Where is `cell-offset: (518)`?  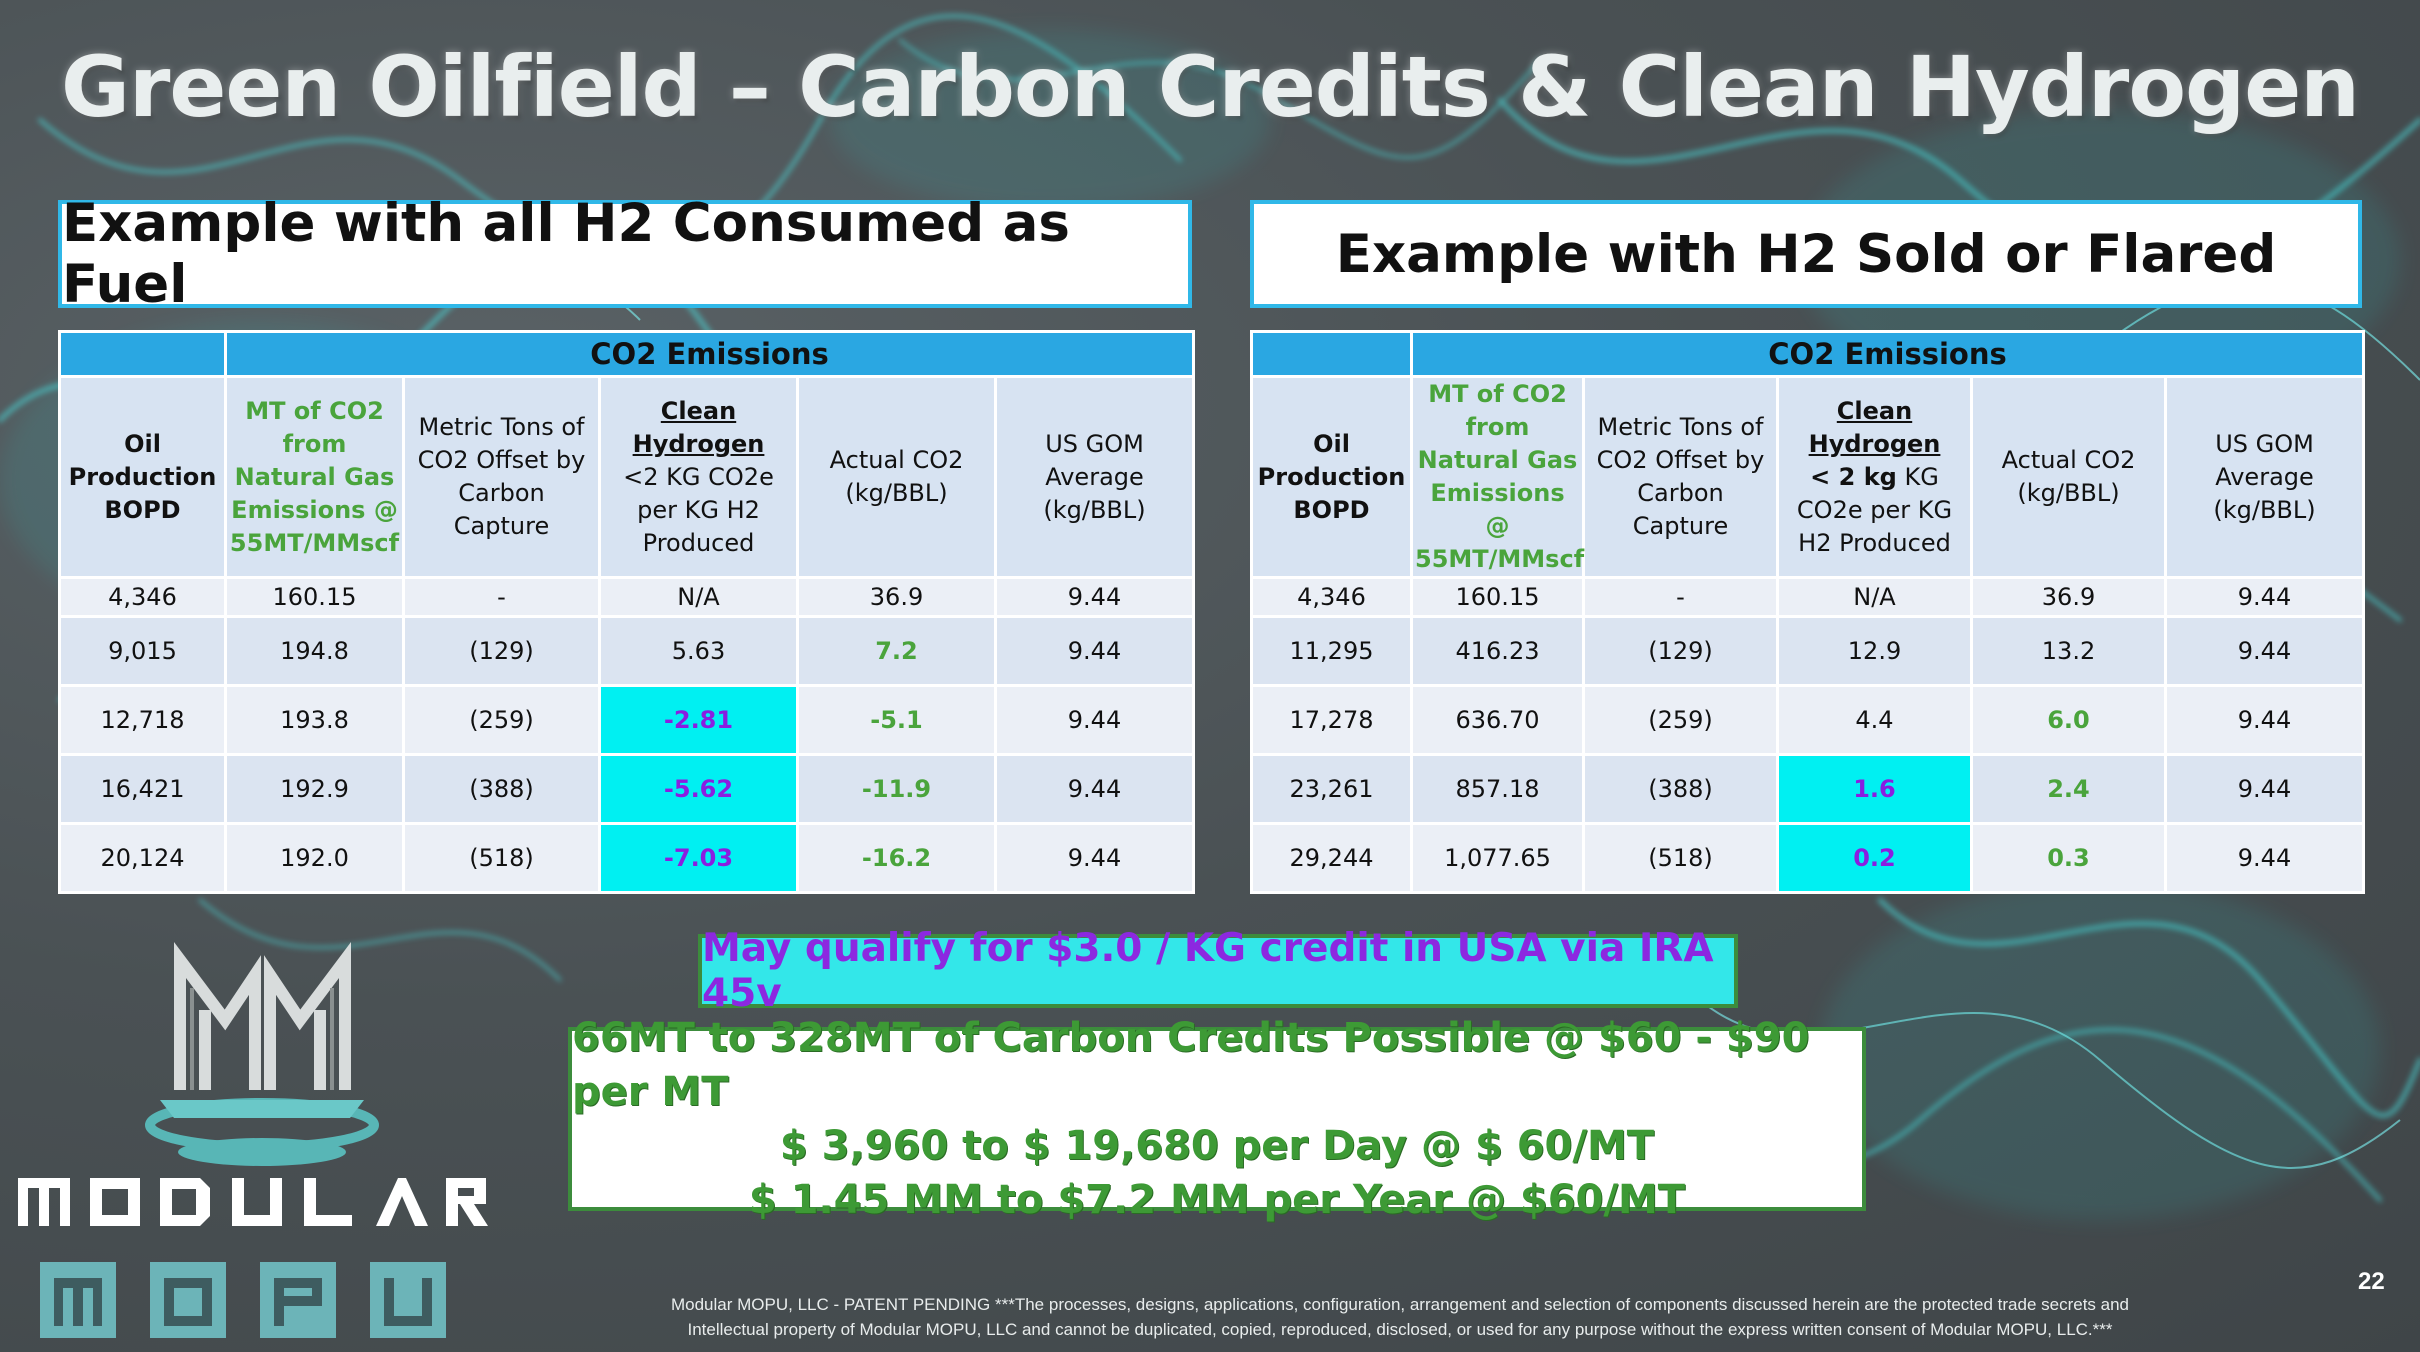 cell-offset: (518) is located at coordinates (501, 858).